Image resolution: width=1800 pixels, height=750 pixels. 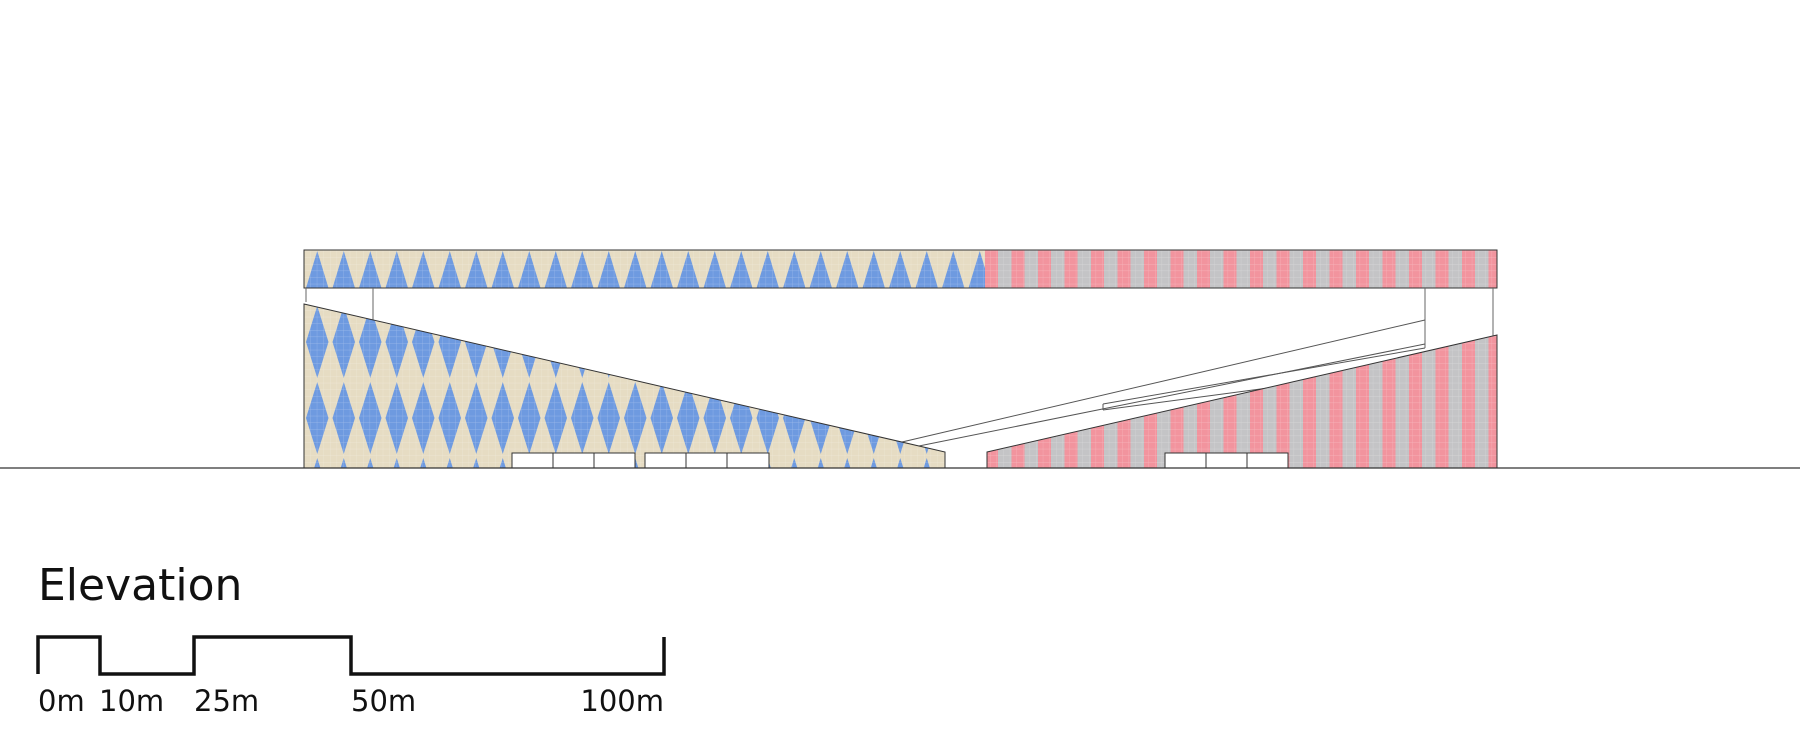 What do you see at coordinates (900, 269) in the screenshot?
I see `roof-band` at bounding box center [900, 269].